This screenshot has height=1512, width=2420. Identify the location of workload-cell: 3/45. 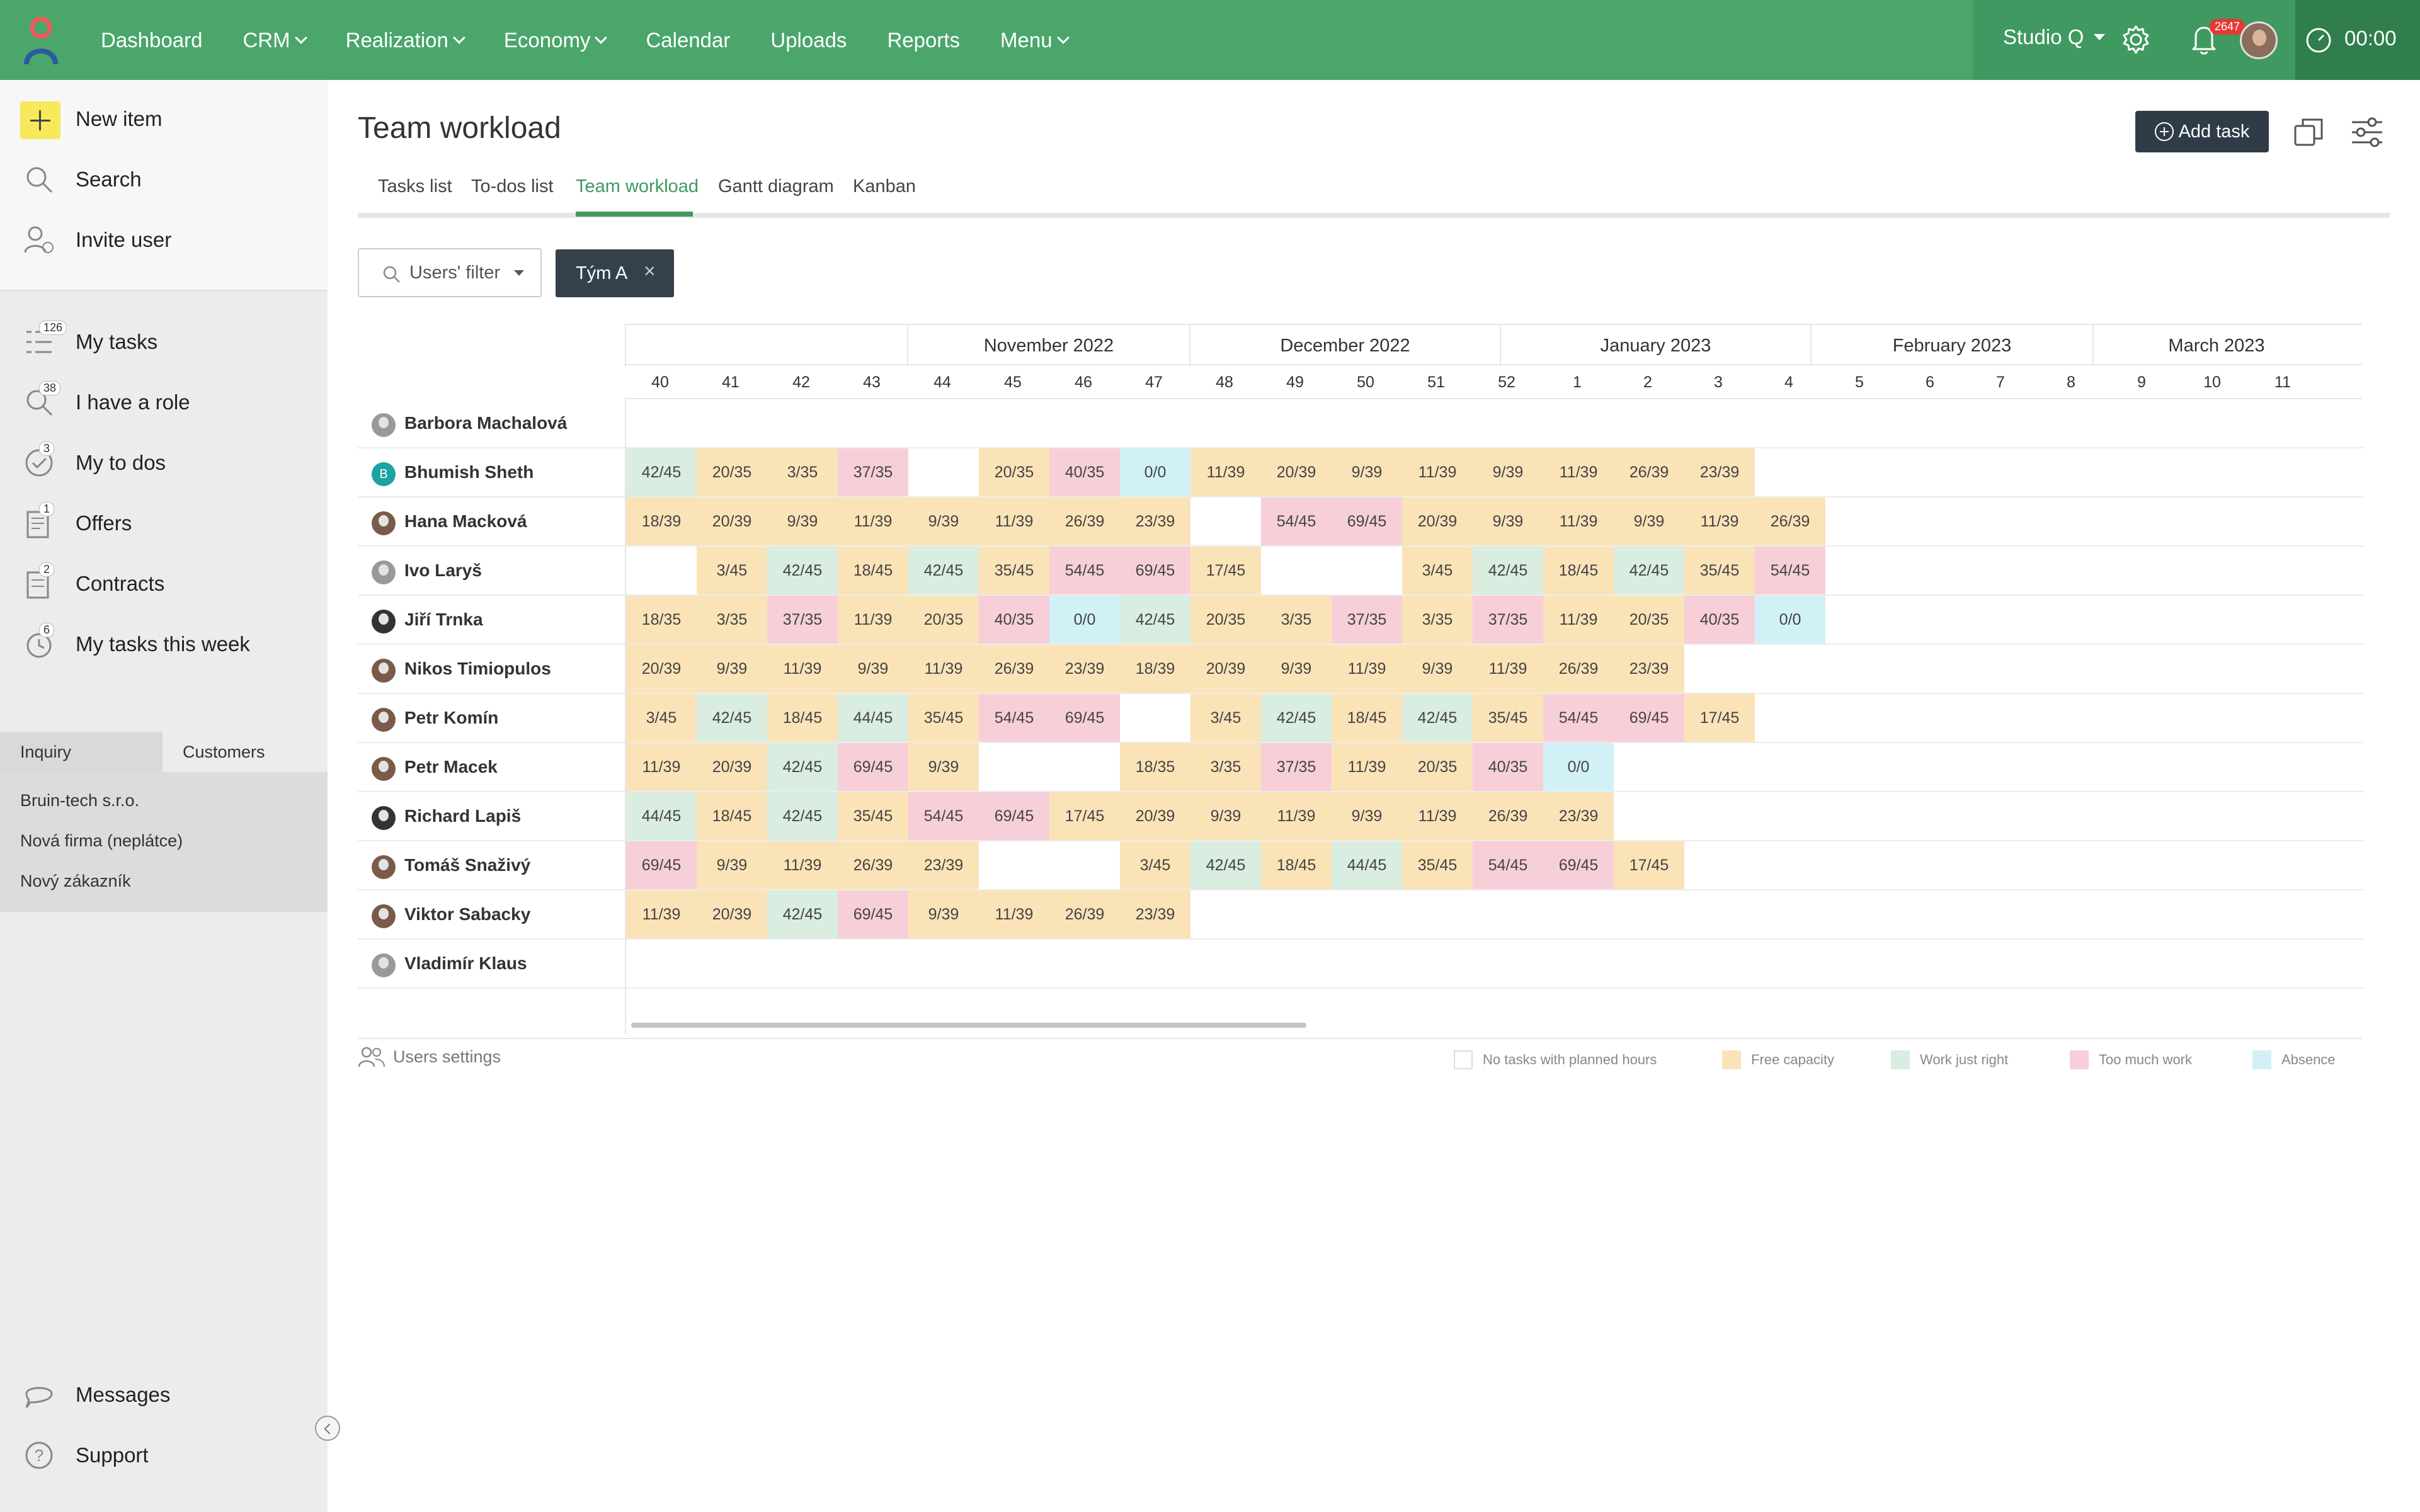
(1437, 571).